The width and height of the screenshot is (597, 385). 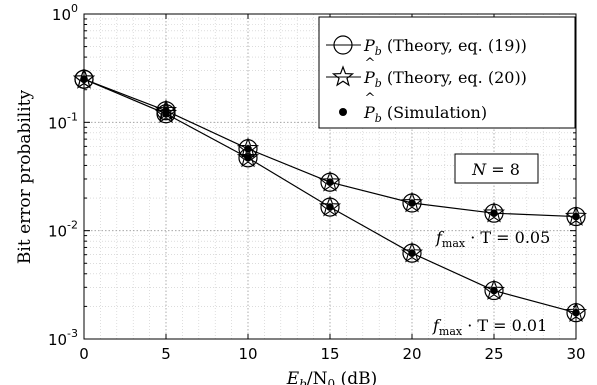 I want to click on legend-circle-marker, so click(x=343, y=45).